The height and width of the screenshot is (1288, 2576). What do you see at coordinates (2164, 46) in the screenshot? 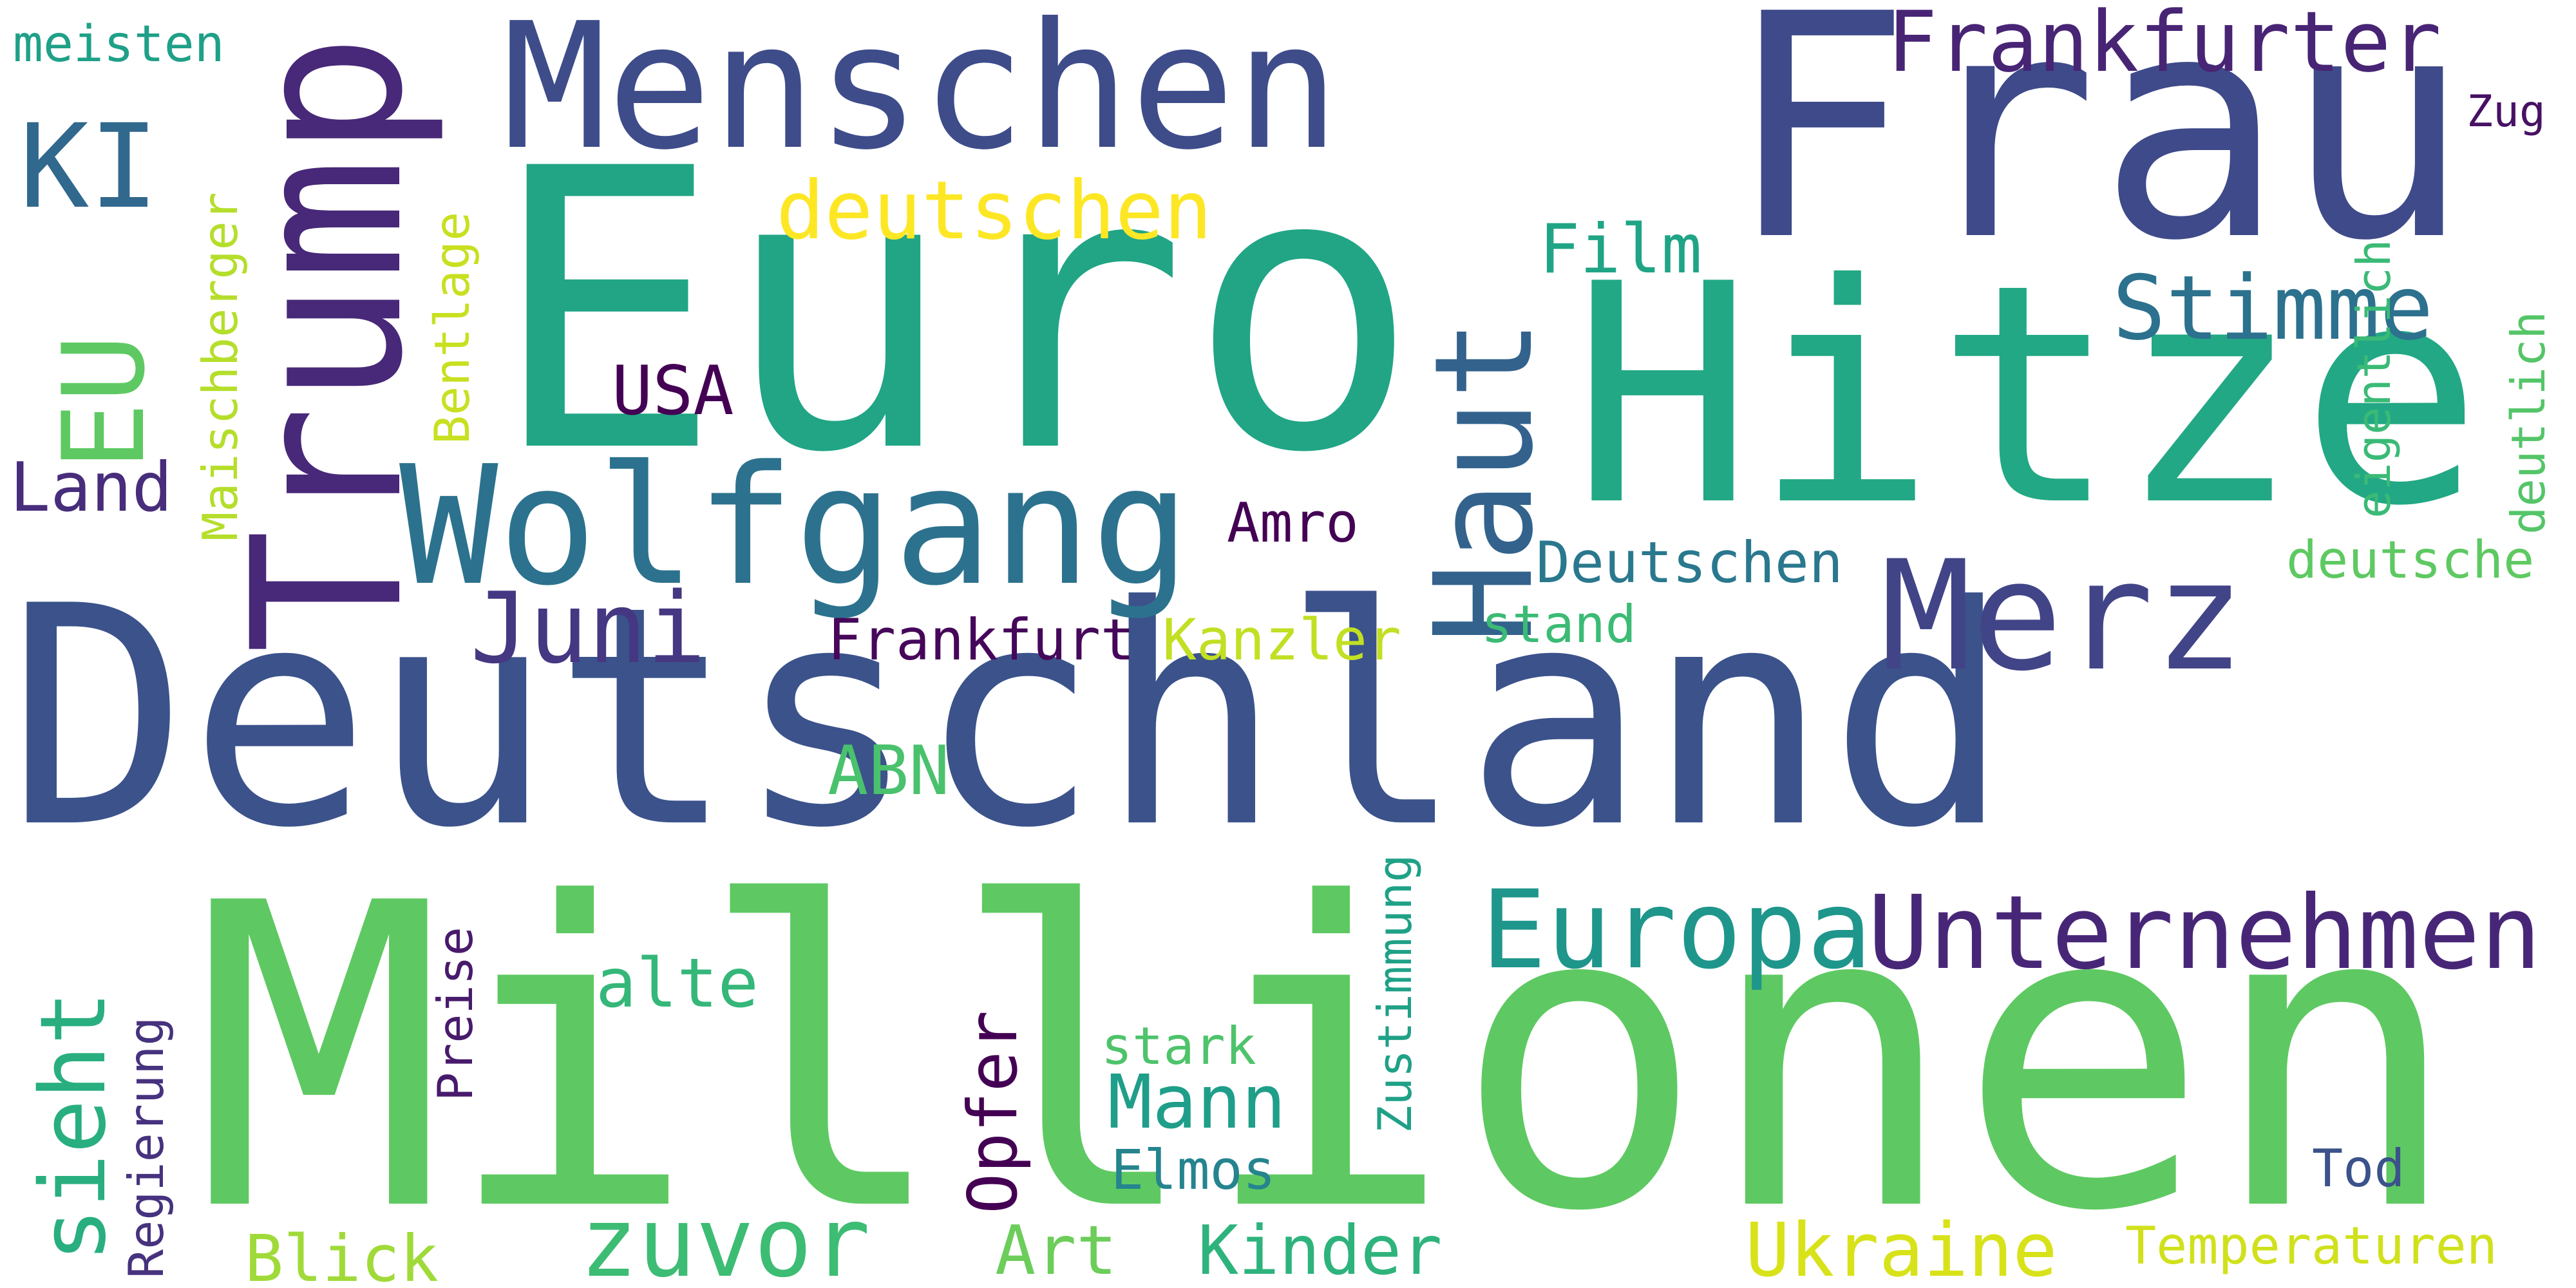
I see `word-frankfurter: Frankfurter` at bounding box center [2164, 46].